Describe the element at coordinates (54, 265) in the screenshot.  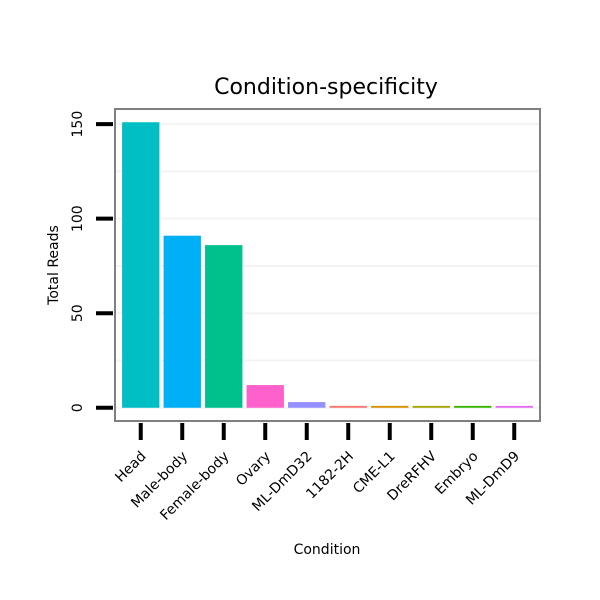
I see `y-axis-label: Total Reads` at that location.